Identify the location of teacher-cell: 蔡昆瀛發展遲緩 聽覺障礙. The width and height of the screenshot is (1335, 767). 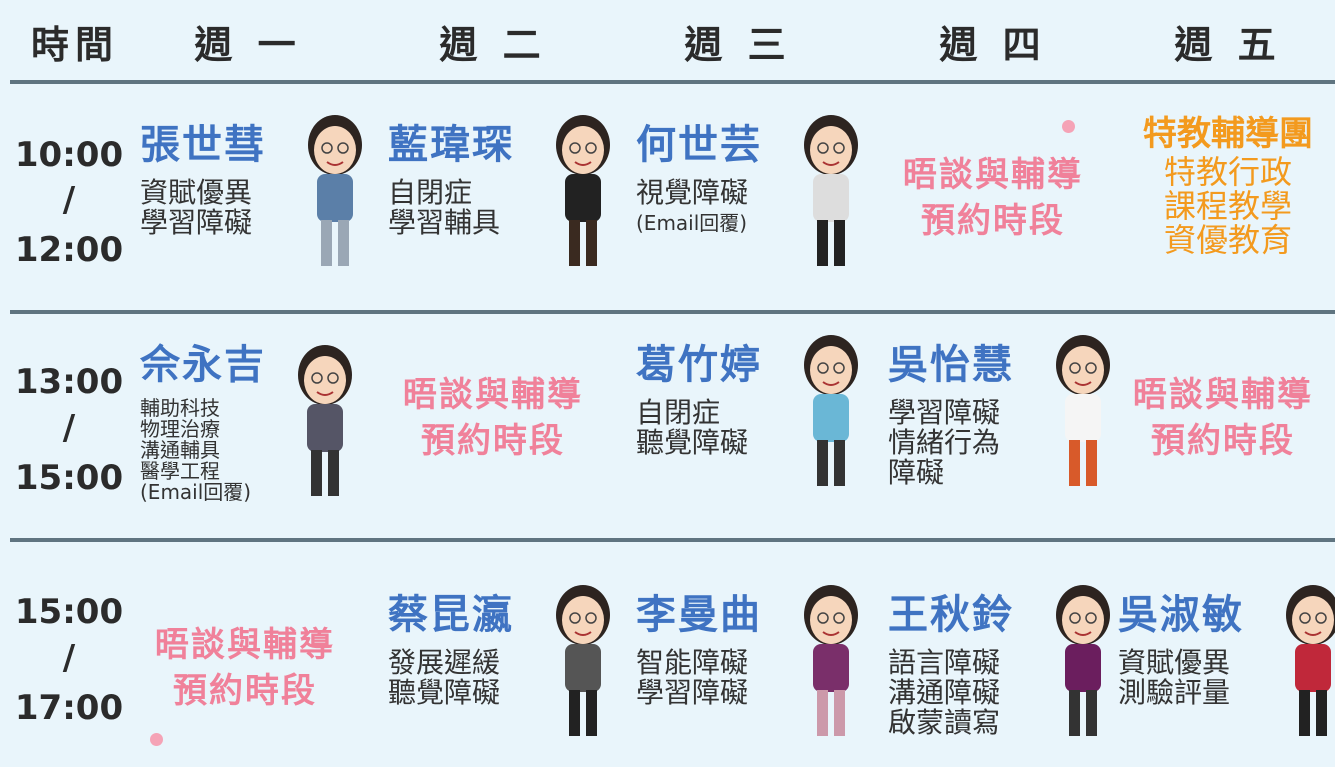
(451, 645).